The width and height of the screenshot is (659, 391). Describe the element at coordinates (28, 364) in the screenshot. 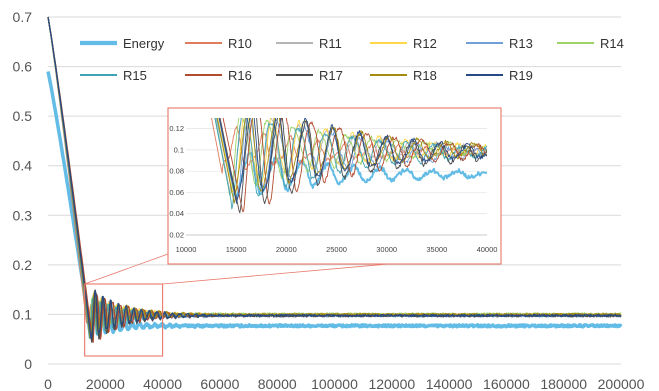

I see `y-tick-label: 0` at that location.